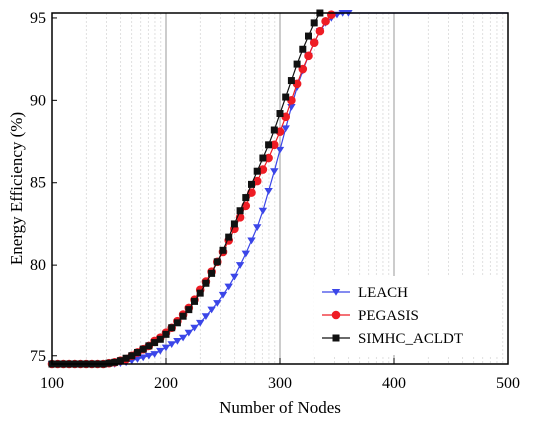  Describe the element at coordinates (388, 316) in the screenshot. I see `legend-label-pegasis: PEGASIS` at that location.